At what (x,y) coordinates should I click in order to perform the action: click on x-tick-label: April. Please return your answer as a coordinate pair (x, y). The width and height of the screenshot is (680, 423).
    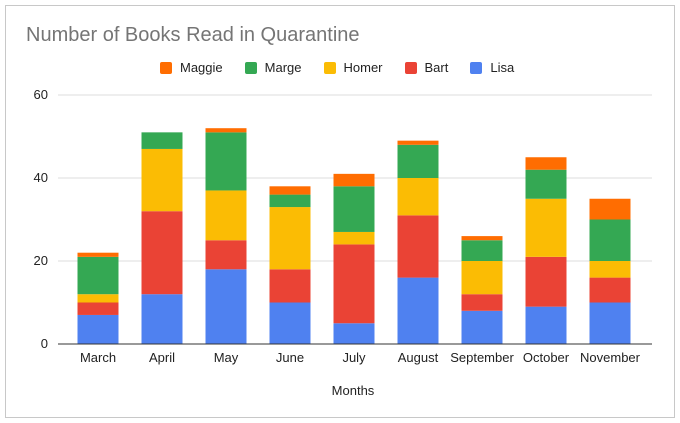
    Looking at the image, I should click on (162, 357).